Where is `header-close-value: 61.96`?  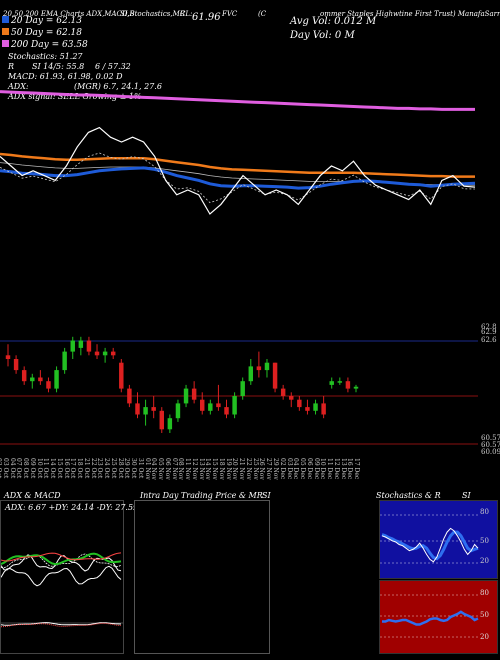 header-close-value: 61.96 is located at coordinates (206, 17).